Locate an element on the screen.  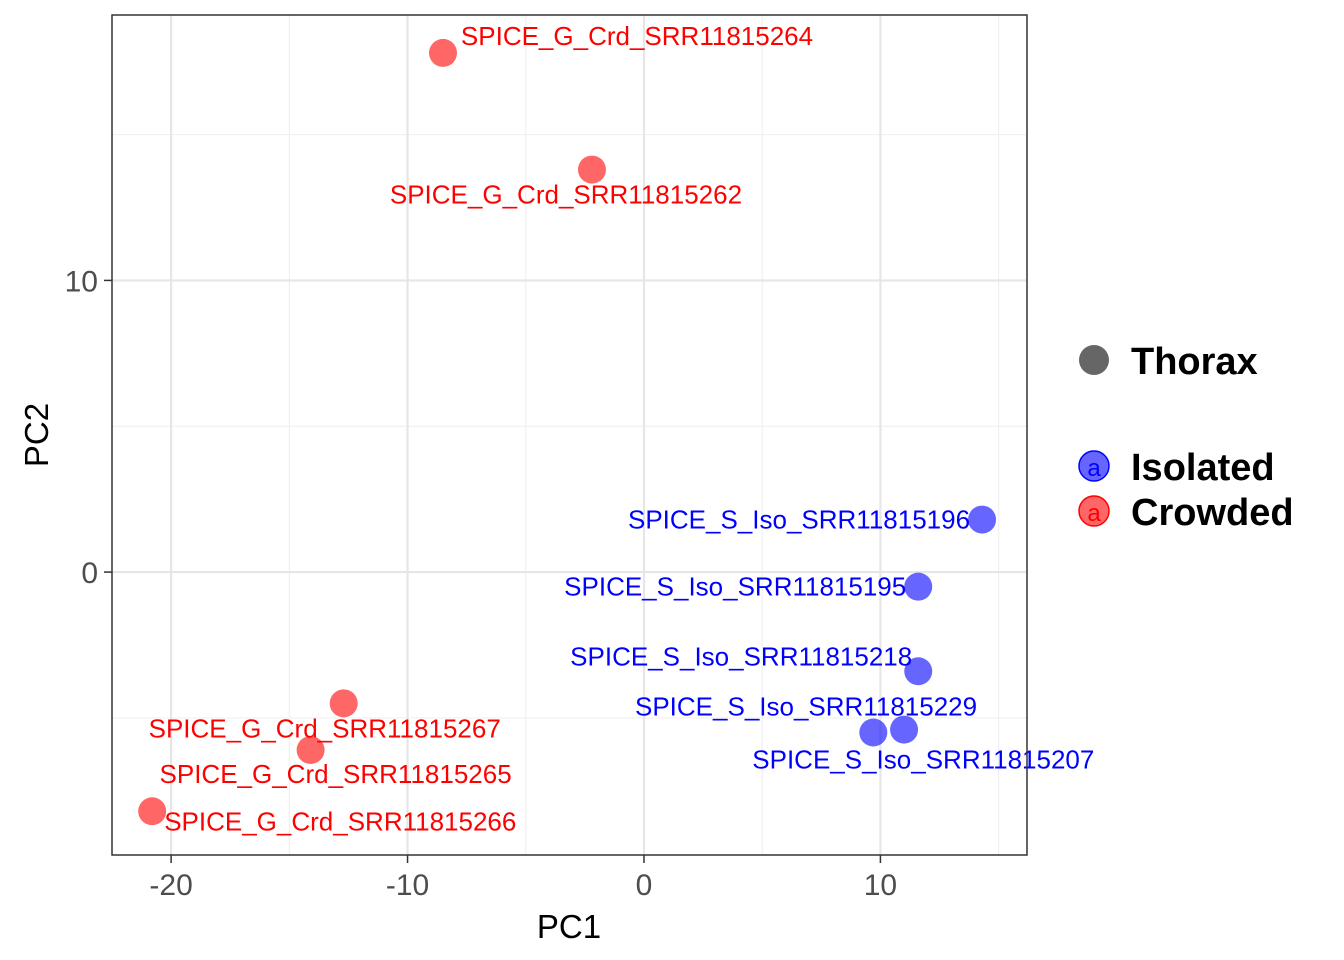
x-tick-label: 0 is located at coordinates (644, 885).